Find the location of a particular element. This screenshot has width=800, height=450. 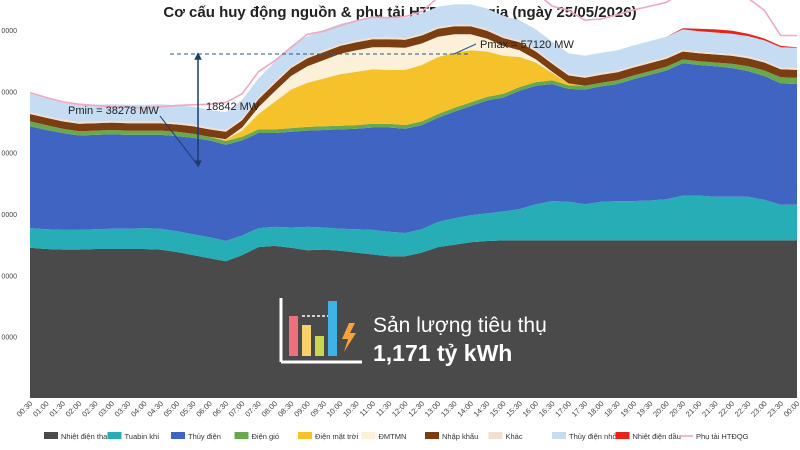

x-tick-label: 16:30 is located at coordinates (547, 409).